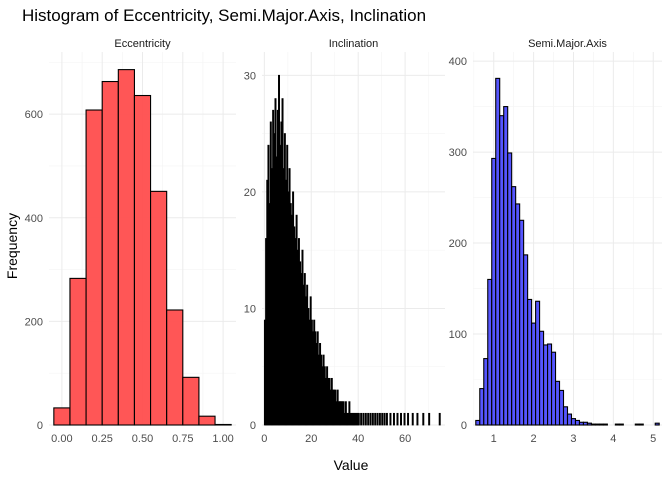 This screenshot has width=672, height=480. I want to click on y-tick-label: 10, so click(250, 309).